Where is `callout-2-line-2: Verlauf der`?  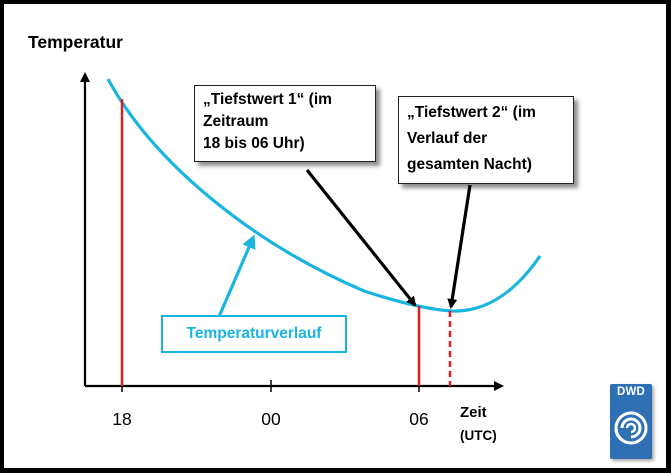
callout-2-line-2: Verlauf der is located at coordinates (447, 138).